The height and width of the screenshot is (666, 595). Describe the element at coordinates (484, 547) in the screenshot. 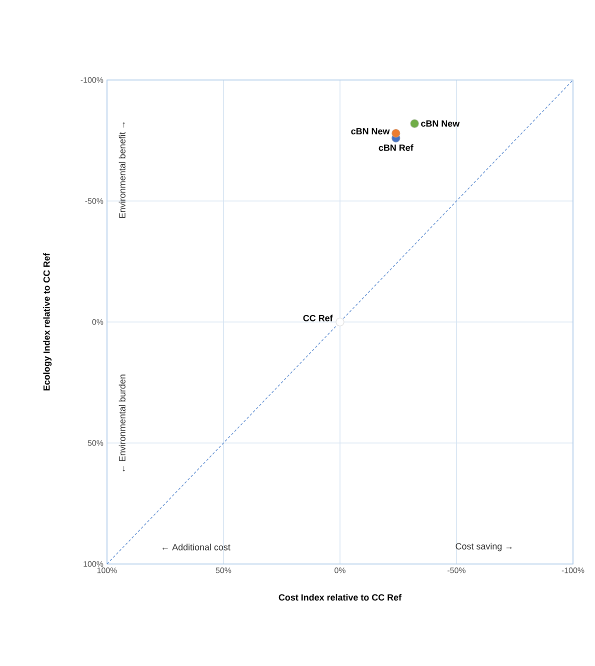

I see `annotation: Cost saving →` at that location.